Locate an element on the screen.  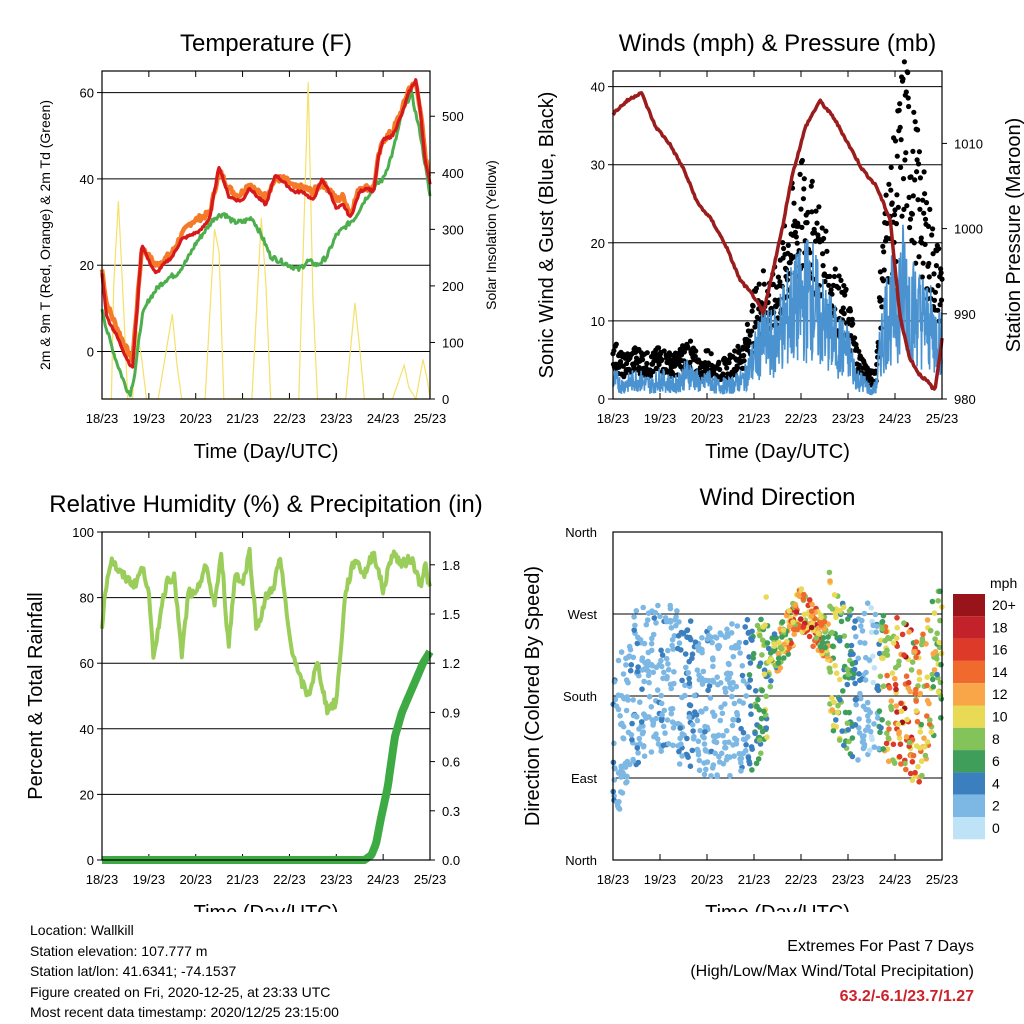
x-tick-label: 25/23 is located at coordinates (942, 879).